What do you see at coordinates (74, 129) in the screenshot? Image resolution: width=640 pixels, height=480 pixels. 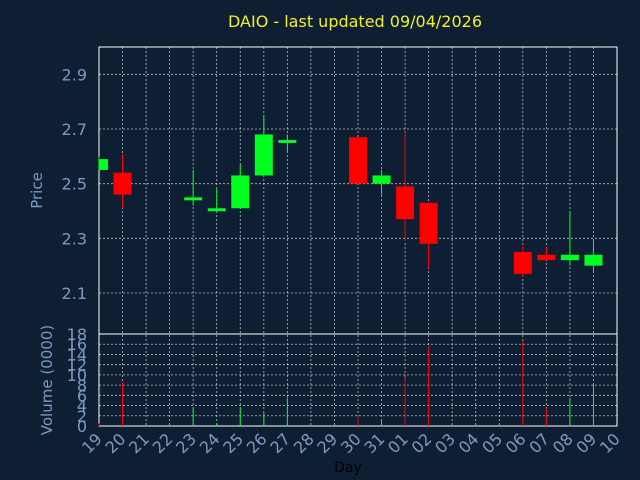 I see `price-tick-label: 2.7` at bounding box center [74, 129].